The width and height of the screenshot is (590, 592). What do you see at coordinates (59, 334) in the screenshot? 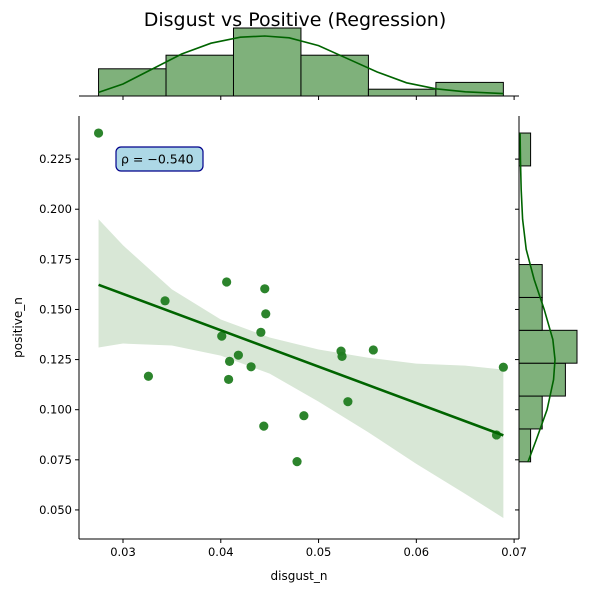
I see `y-axis-ticks: 0.050 0.075 0.100 0.125 0.150 0.175 0.200 0.225` at bounding box center [59, 334].